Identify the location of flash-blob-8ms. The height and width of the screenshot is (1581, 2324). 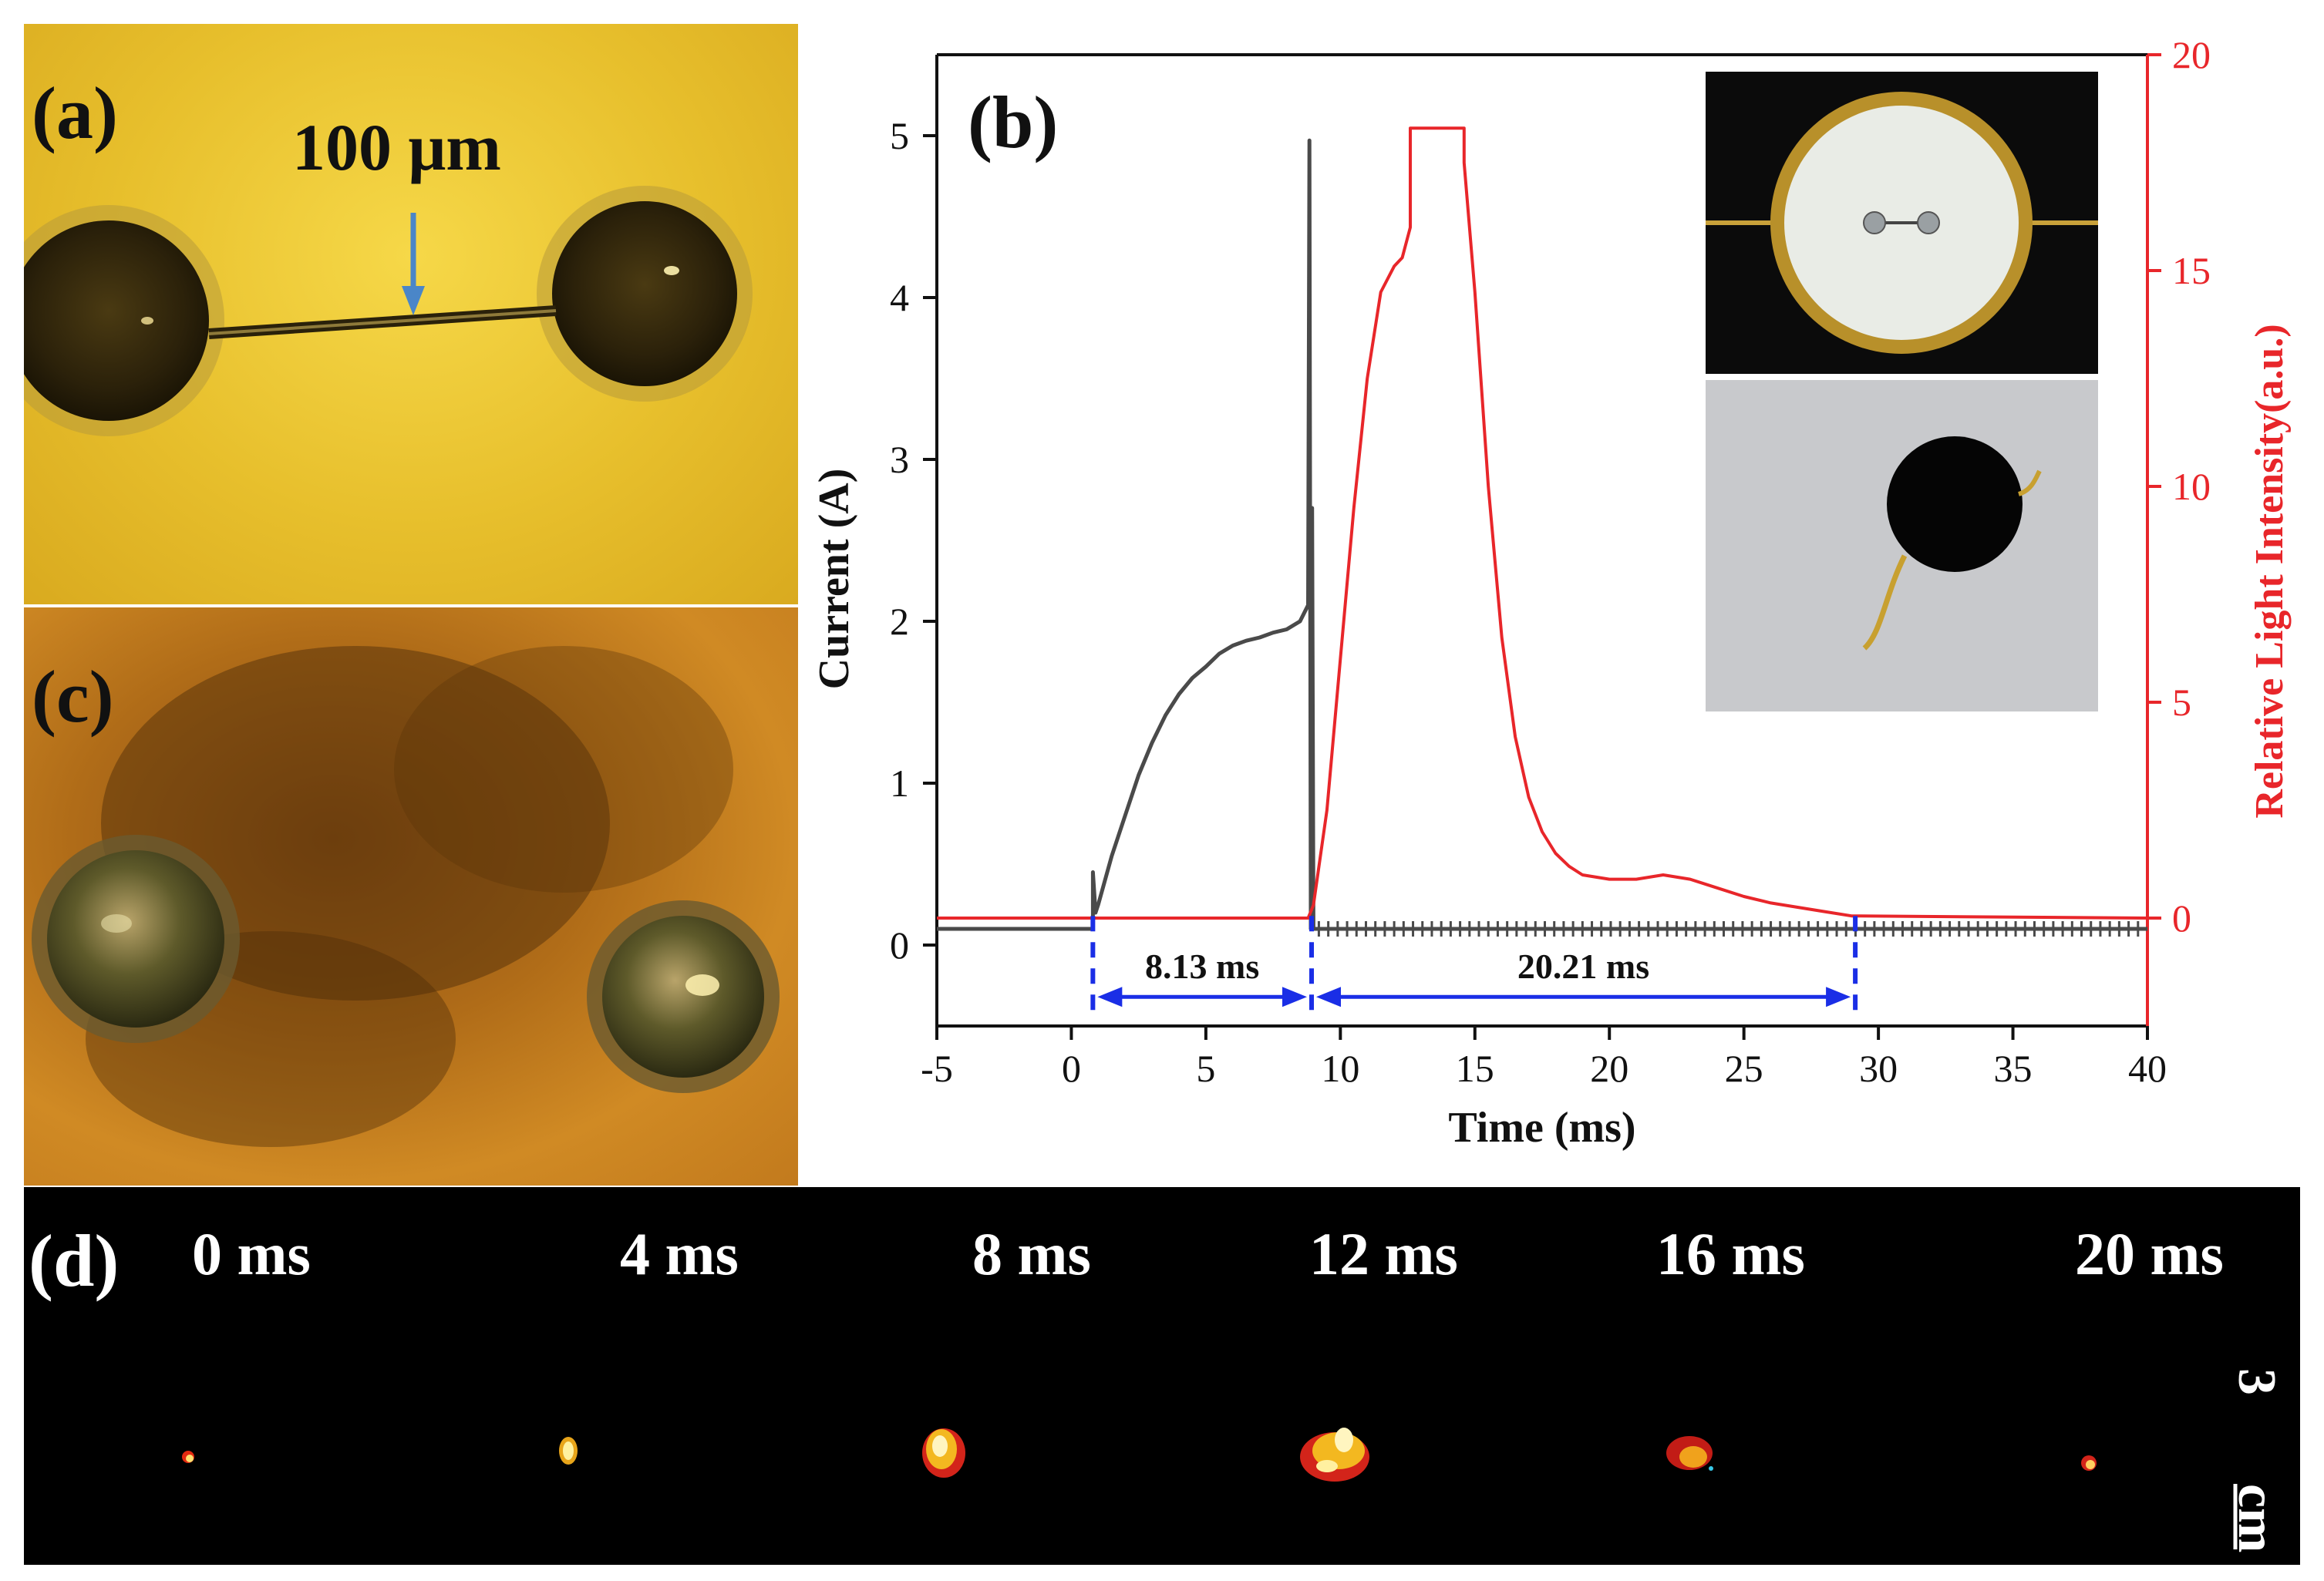
(943, 1453).